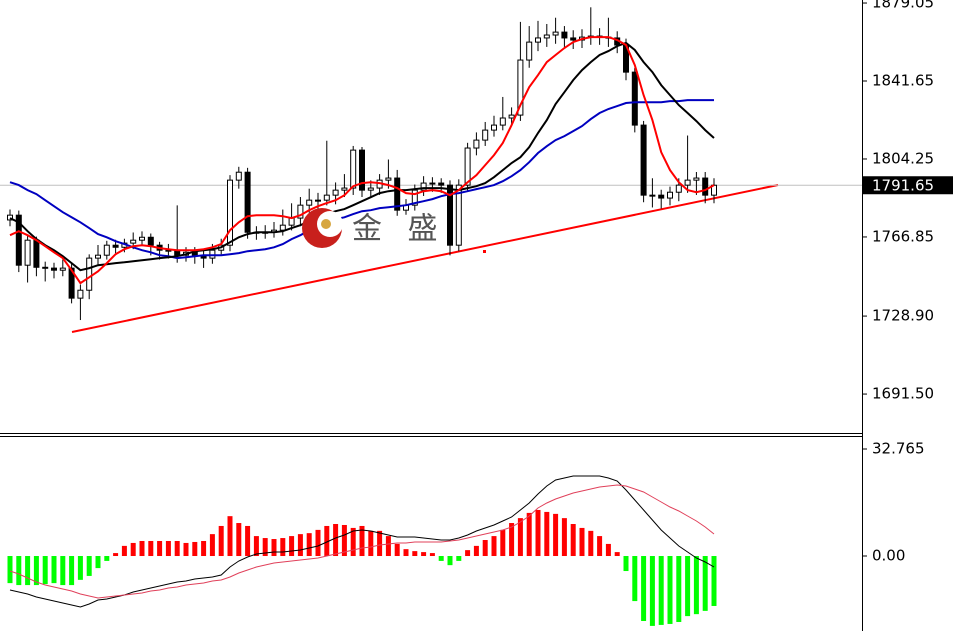 Image resolution: width=953 pixels, height=631 pixels. Describe the element at coordinates (903, 186) in the screenshot. I see `price-label: 1791.65` at that location.